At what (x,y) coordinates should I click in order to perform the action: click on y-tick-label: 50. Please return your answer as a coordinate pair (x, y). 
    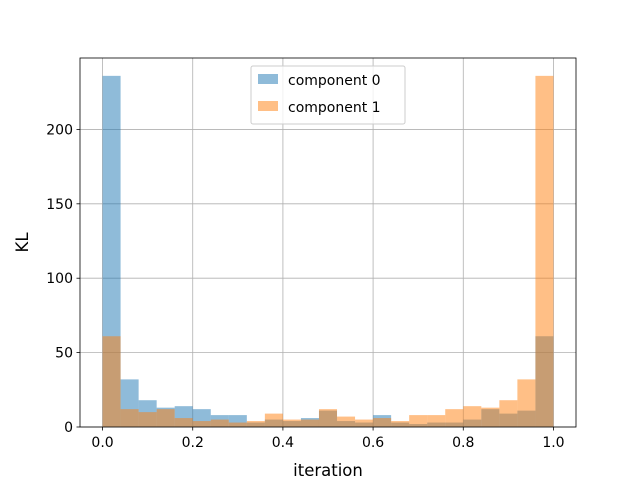
    Looking at the image, I should click on (64, 354).